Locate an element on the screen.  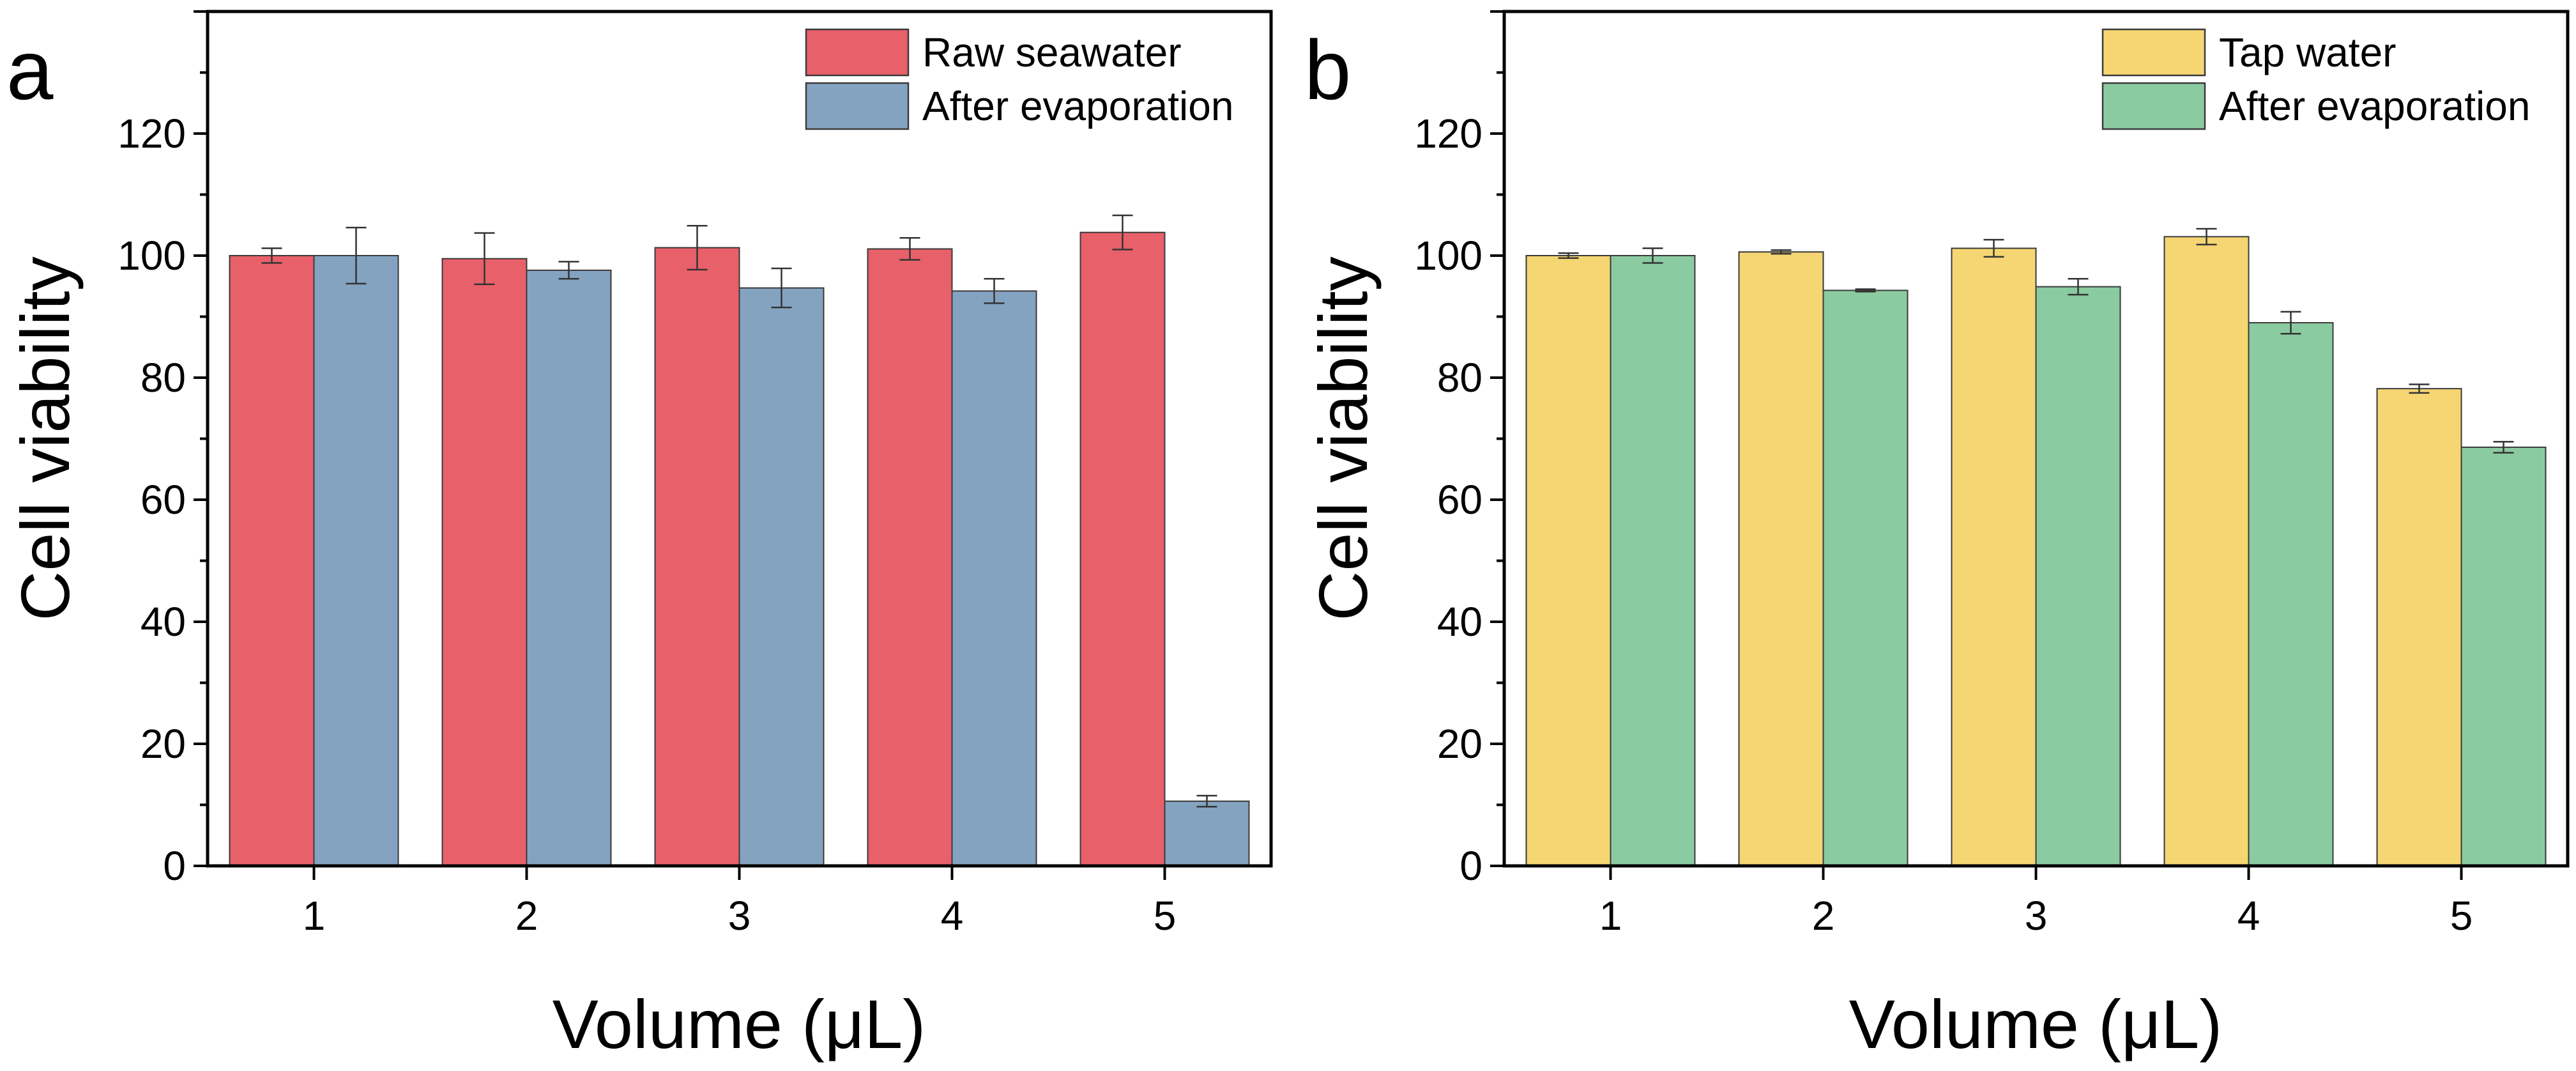
panel-label-b: b is located at coordinates (1327, 70).